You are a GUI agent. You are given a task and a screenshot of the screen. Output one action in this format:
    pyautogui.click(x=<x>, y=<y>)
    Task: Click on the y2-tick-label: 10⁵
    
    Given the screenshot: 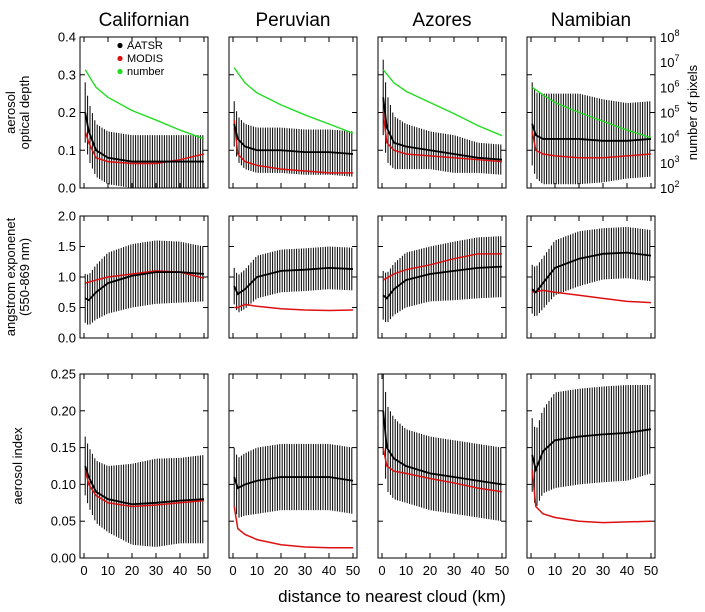 What is the action you would take?
    pyautogui.click(x=669, y=112)
    